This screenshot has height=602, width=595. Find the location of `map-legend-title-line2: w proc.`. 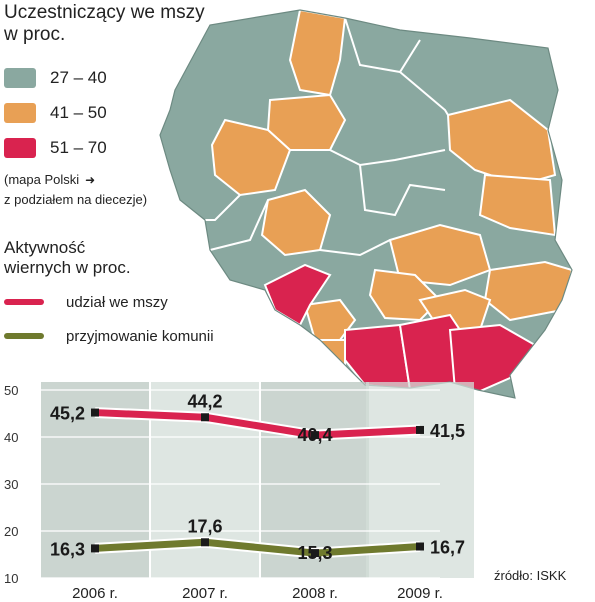

map-legend-title-line2: w proc. is located at coordinates (35, 34).